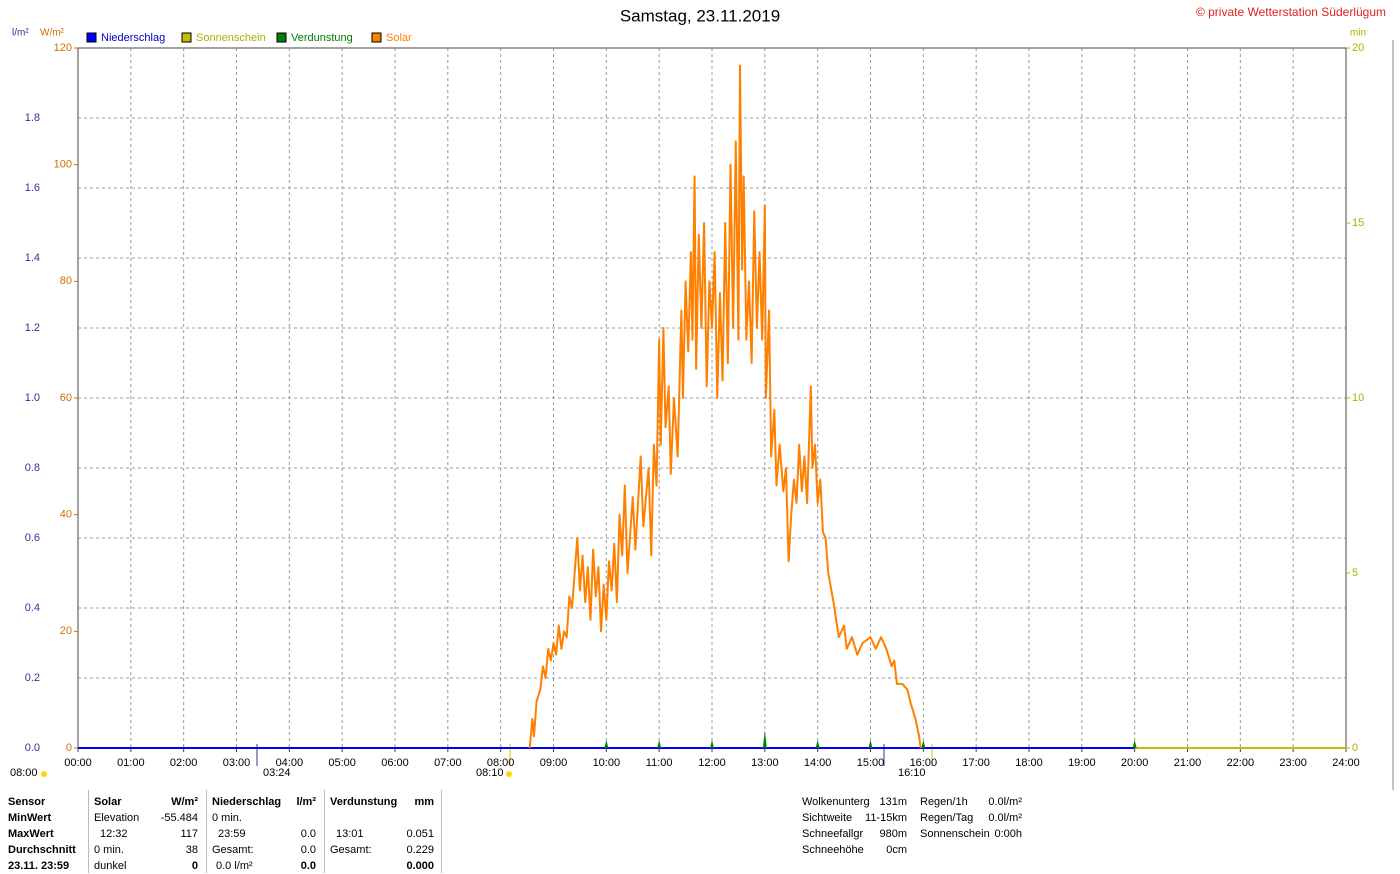 This screenshot has height=874, width=1400. What do you see at coordinates (247, 802) in the screenshot?
I see `header: Niederschlag` at bounding box center [247, 802].